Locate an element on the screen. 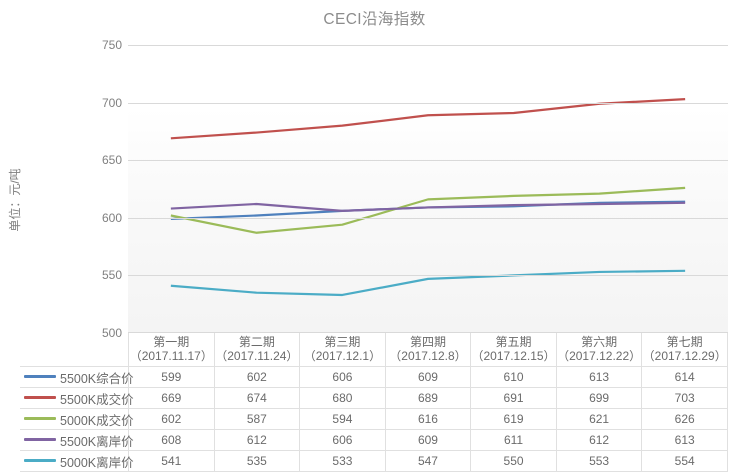 The image size is (749, 472). data-cell-4-3: 547 is located at coordinates (428, 461).